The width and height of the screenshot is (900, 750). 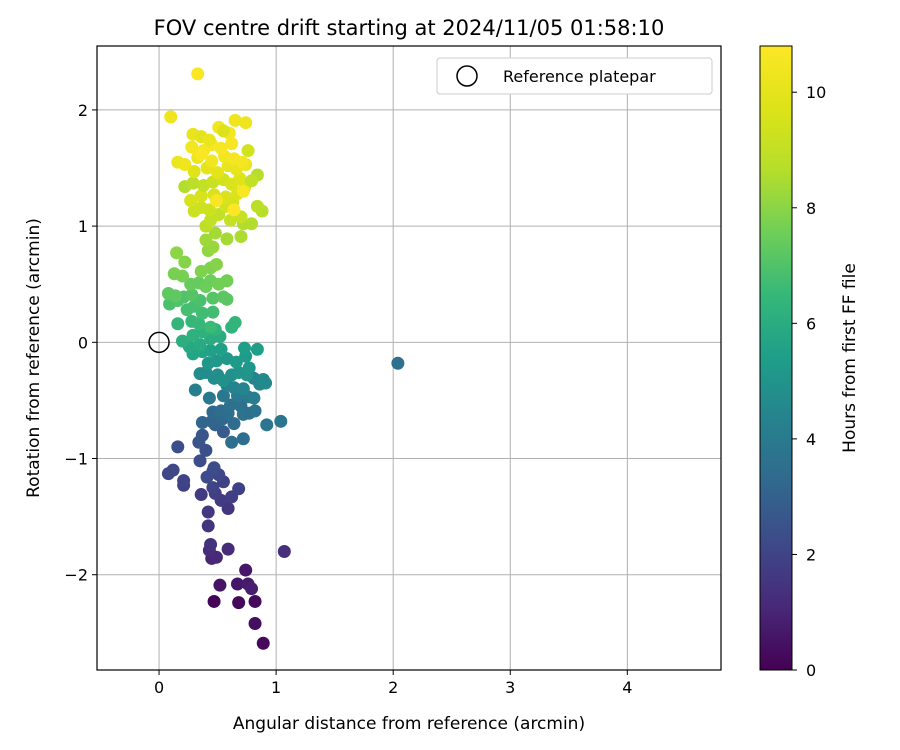 I want to click on colorbar-tick-label: 10, so click(x=816, y=92).